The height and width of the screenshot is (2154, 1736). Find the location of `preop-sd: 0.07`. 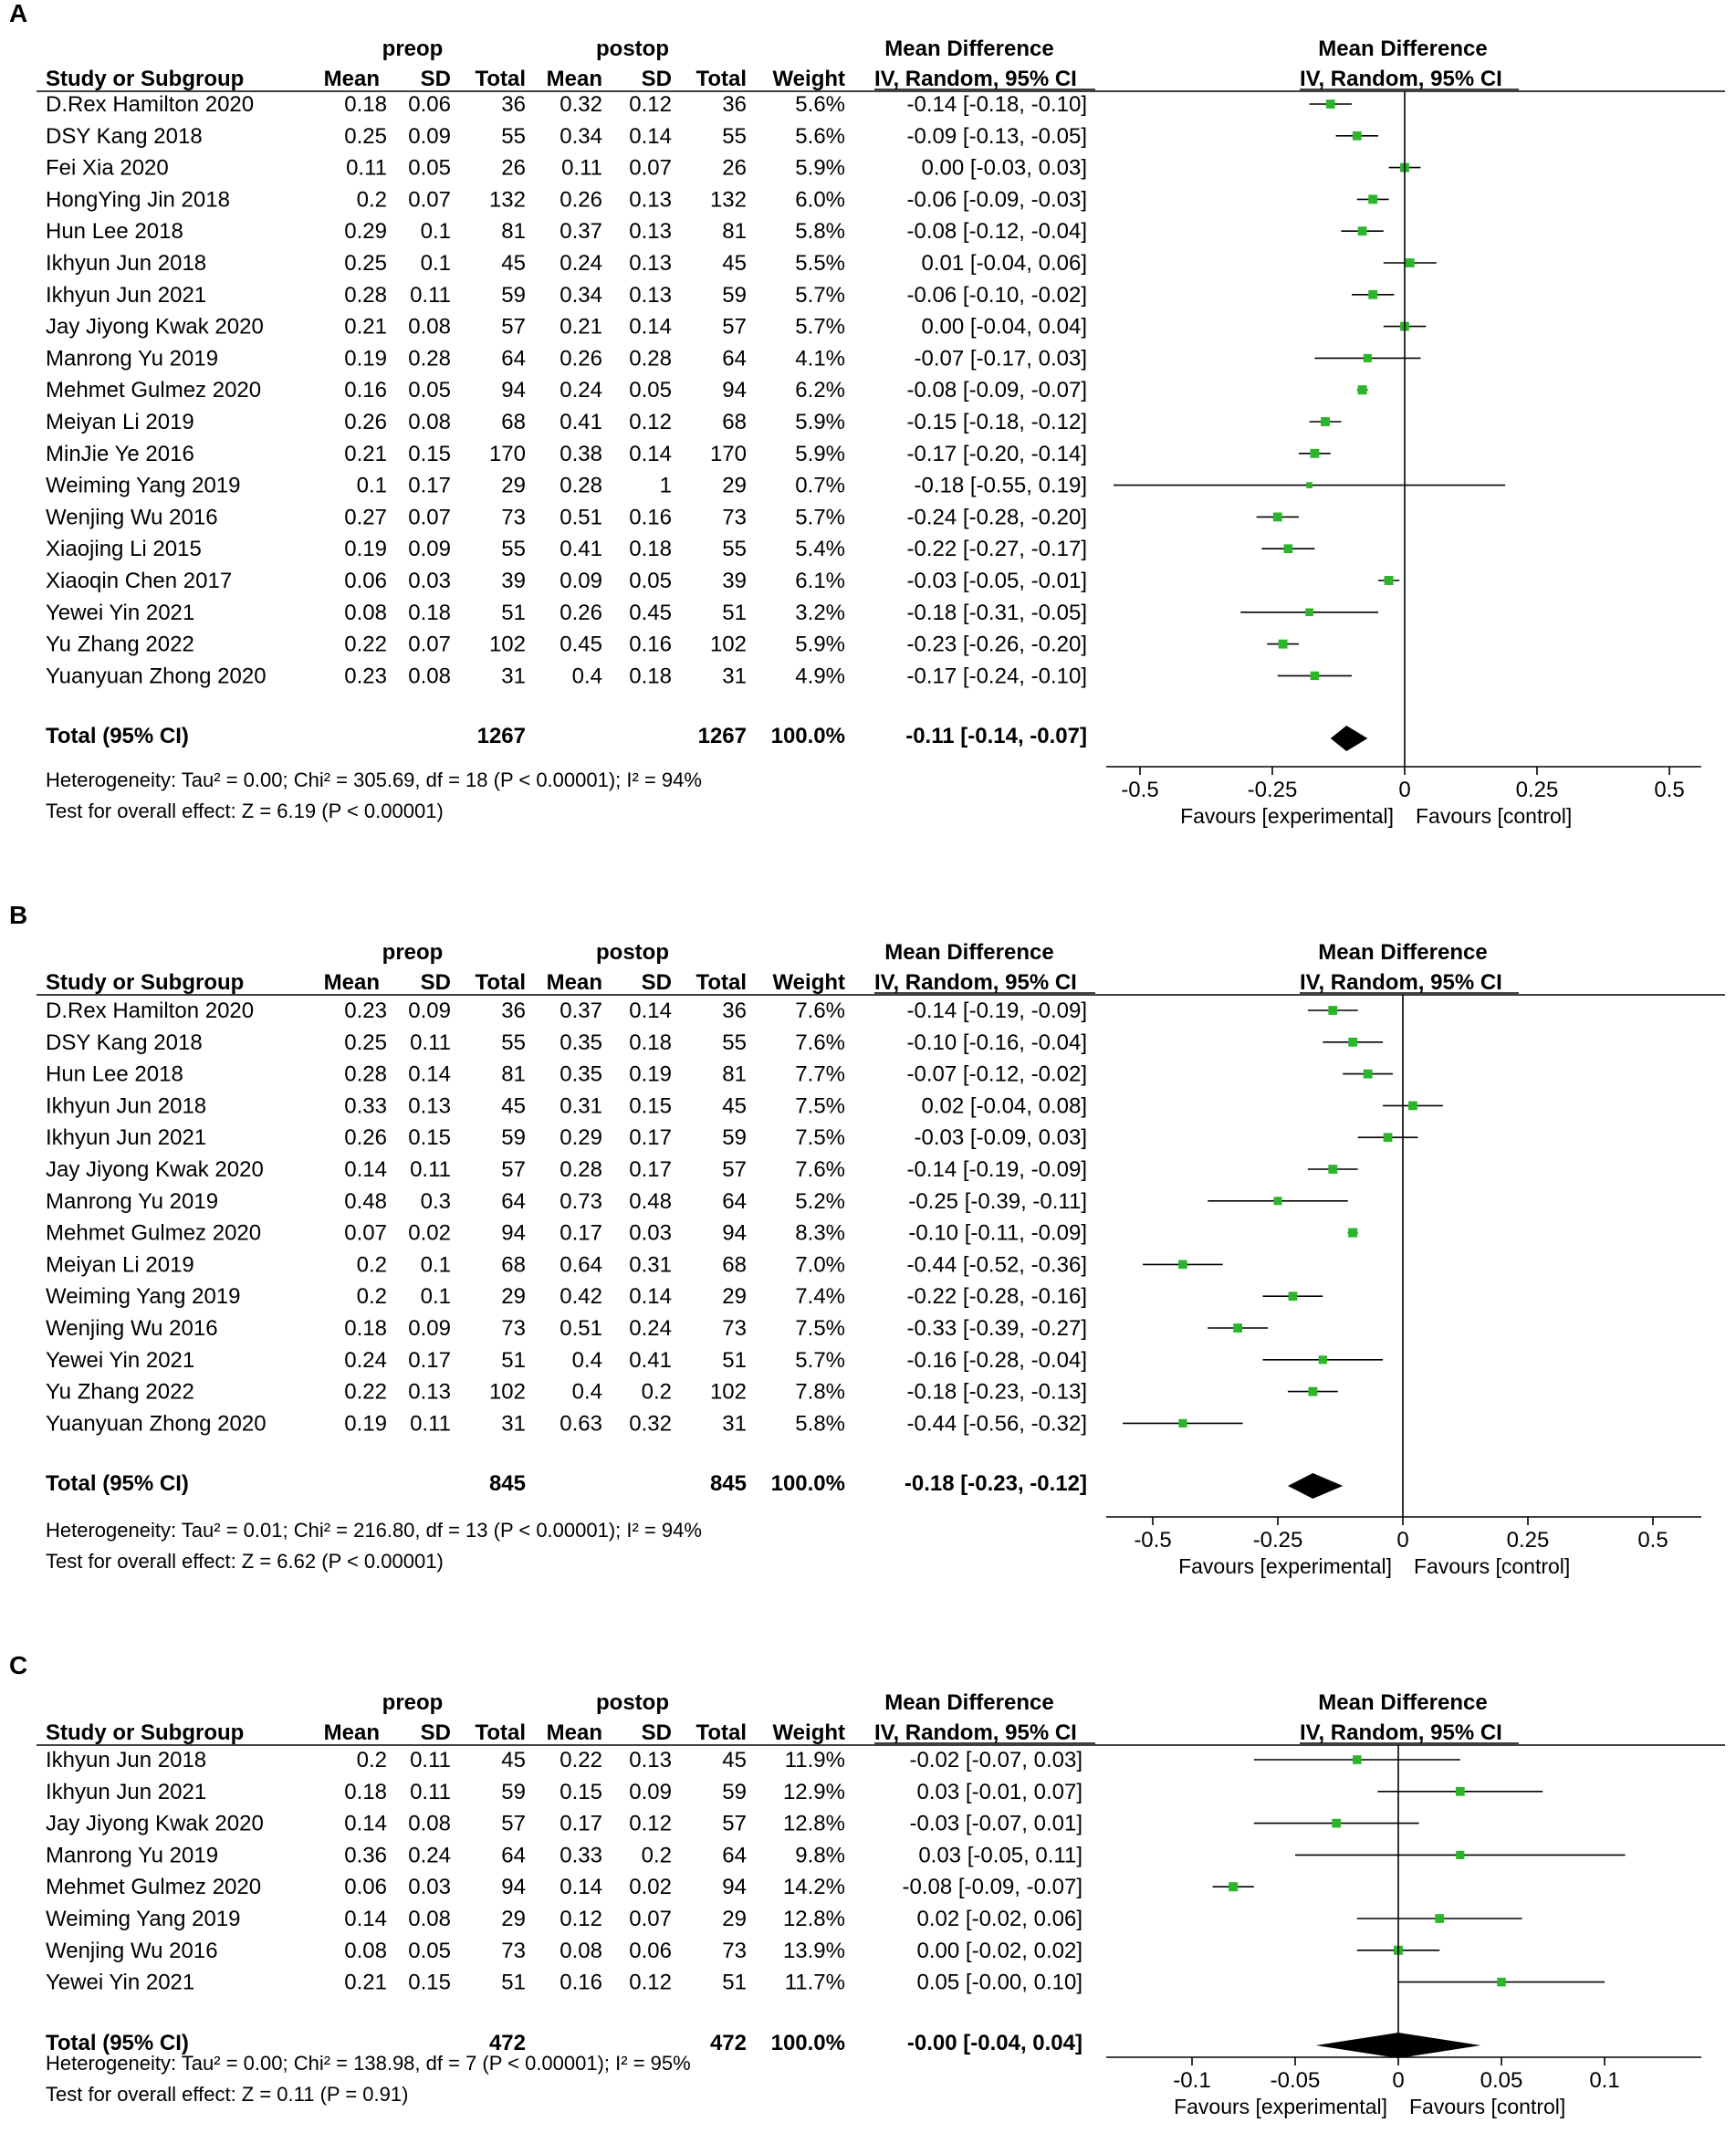

preop-sd: 0.07 is located at coordinates (429, 199).